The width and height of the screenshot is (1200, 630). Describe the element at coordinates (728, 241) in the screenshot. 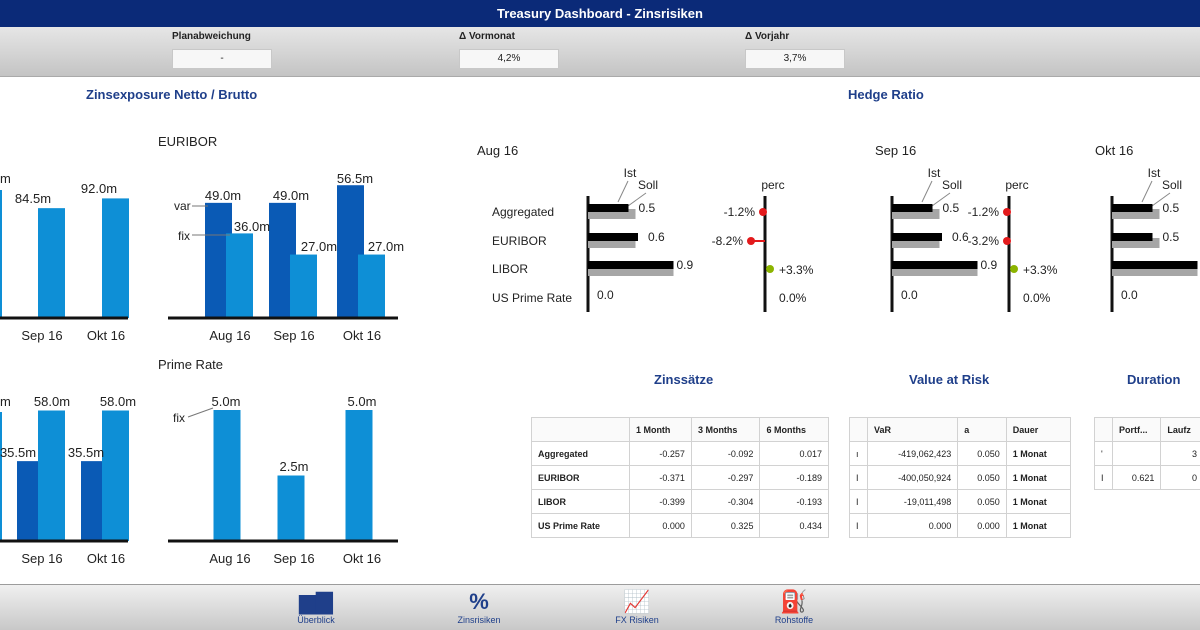

I see `perc-value-label: -8.2%` at that location.